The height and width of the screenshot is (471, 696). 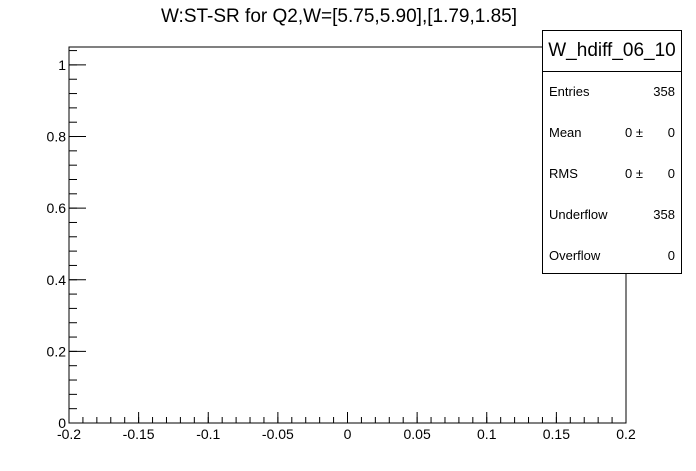 I want to click on stats-row-underflow: Underflow 358, so click(x=612, y=217).